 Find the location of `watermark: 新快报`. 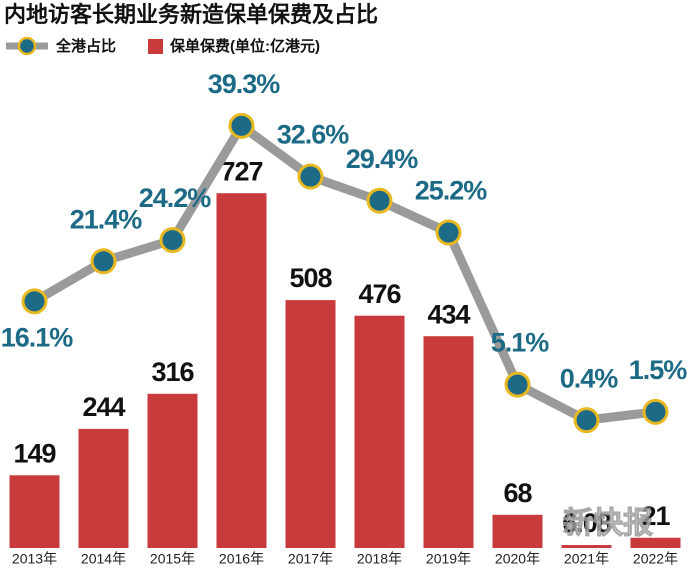

watermark: 新快报 is located at coordinates (608, 523).